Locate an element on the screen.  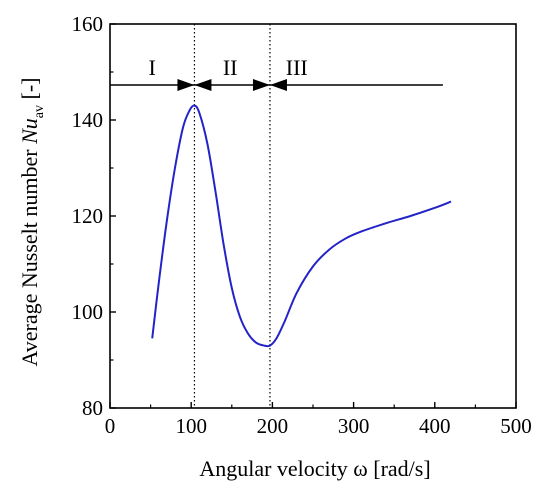
y-axis-title-symbol: Nu is located at coordinates (29, 131).